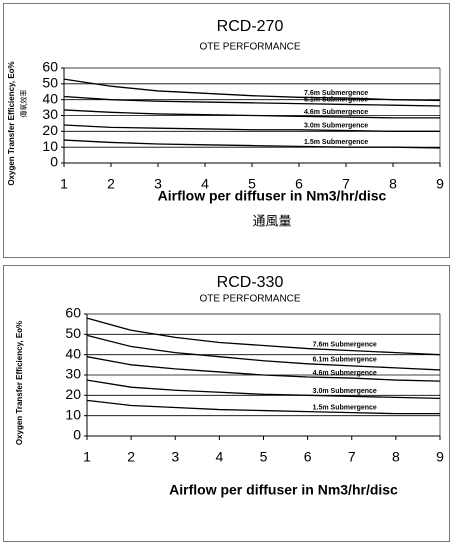 Image resolution: width=454 pixels, height=550 pixels. Describe the element at coordinates (250, 282) in the screenshot. I see `chart-title: RCD-330` at that location.